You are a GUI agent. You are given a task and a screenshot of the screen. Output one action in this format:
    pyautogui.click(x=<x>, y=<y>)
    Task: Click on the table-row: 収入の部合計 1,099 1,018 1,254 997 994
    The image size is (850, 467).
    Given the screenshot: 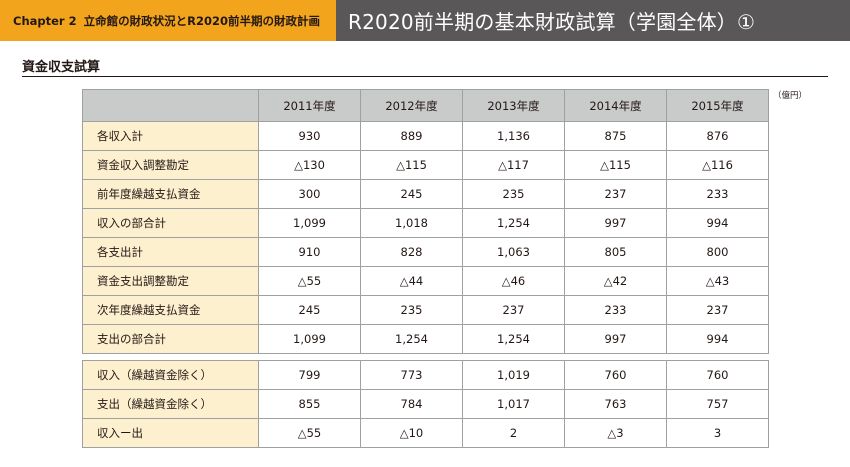 What is the action you would take?
    pyautogui.click(x=425, y=223)
    